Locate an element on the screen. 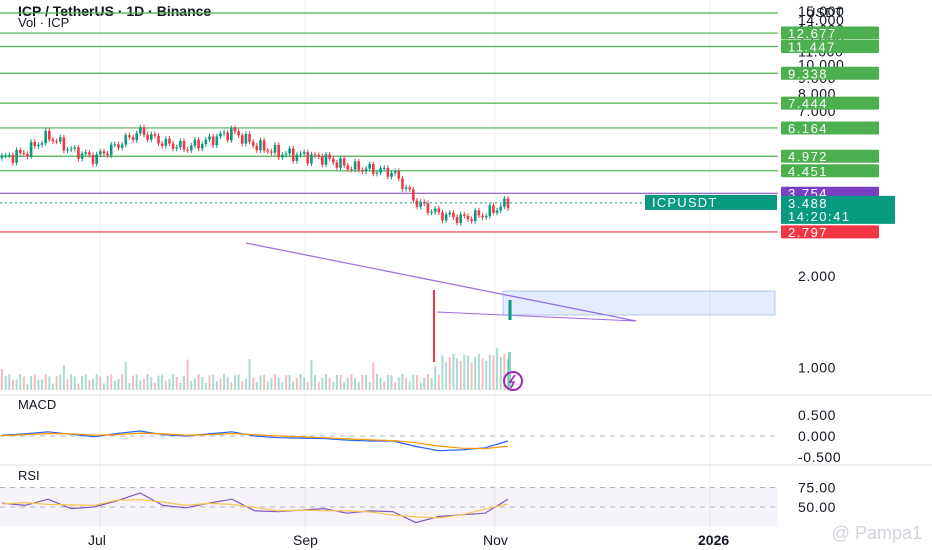  time-tick-label: 2026 is located at coordinates (713, 540).